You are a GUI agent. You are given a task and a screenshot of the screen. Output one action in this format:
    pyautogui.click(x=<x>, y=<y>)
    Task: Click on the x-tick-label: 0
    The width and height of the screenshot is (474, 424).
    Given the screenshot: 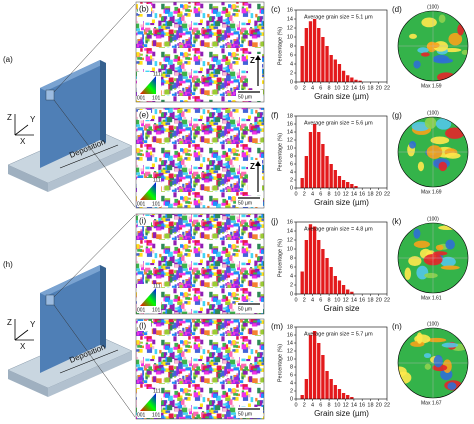 What is the action you would take?
    pyautogui.click(x=295, y=405)
    